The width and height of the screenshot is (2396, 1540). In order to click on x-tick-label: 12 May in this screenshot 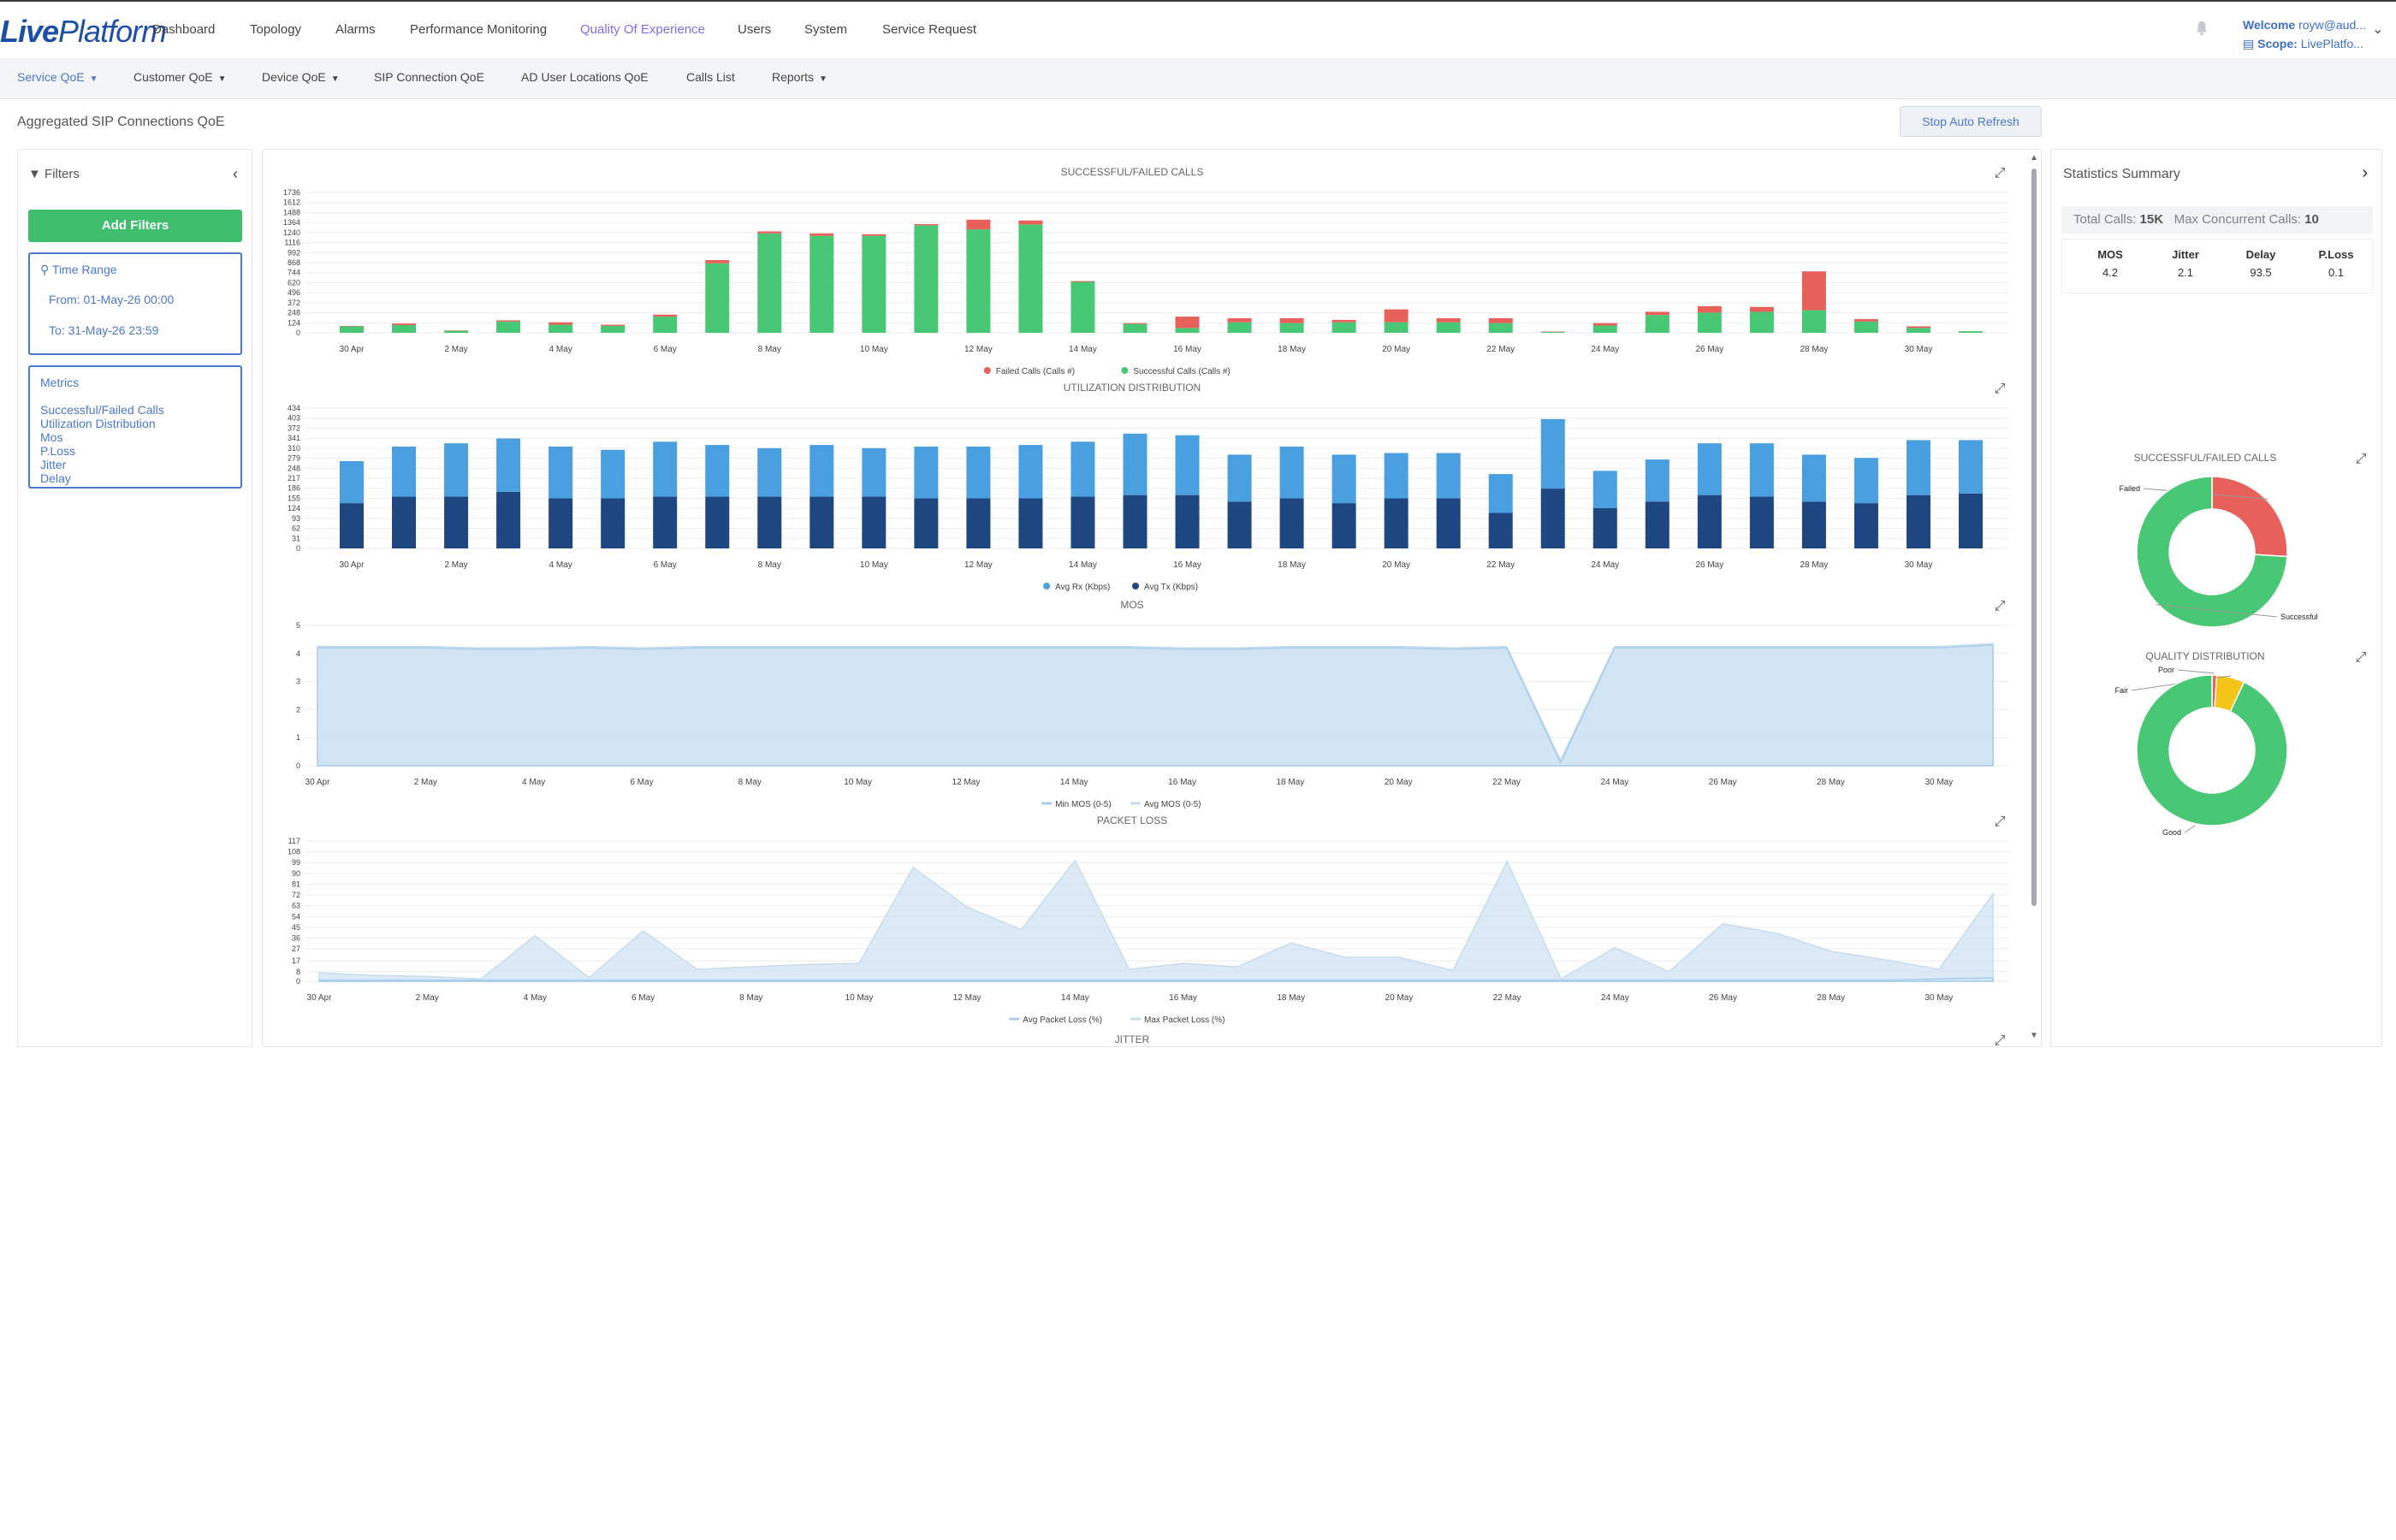, I will do `click(978, 349)`.